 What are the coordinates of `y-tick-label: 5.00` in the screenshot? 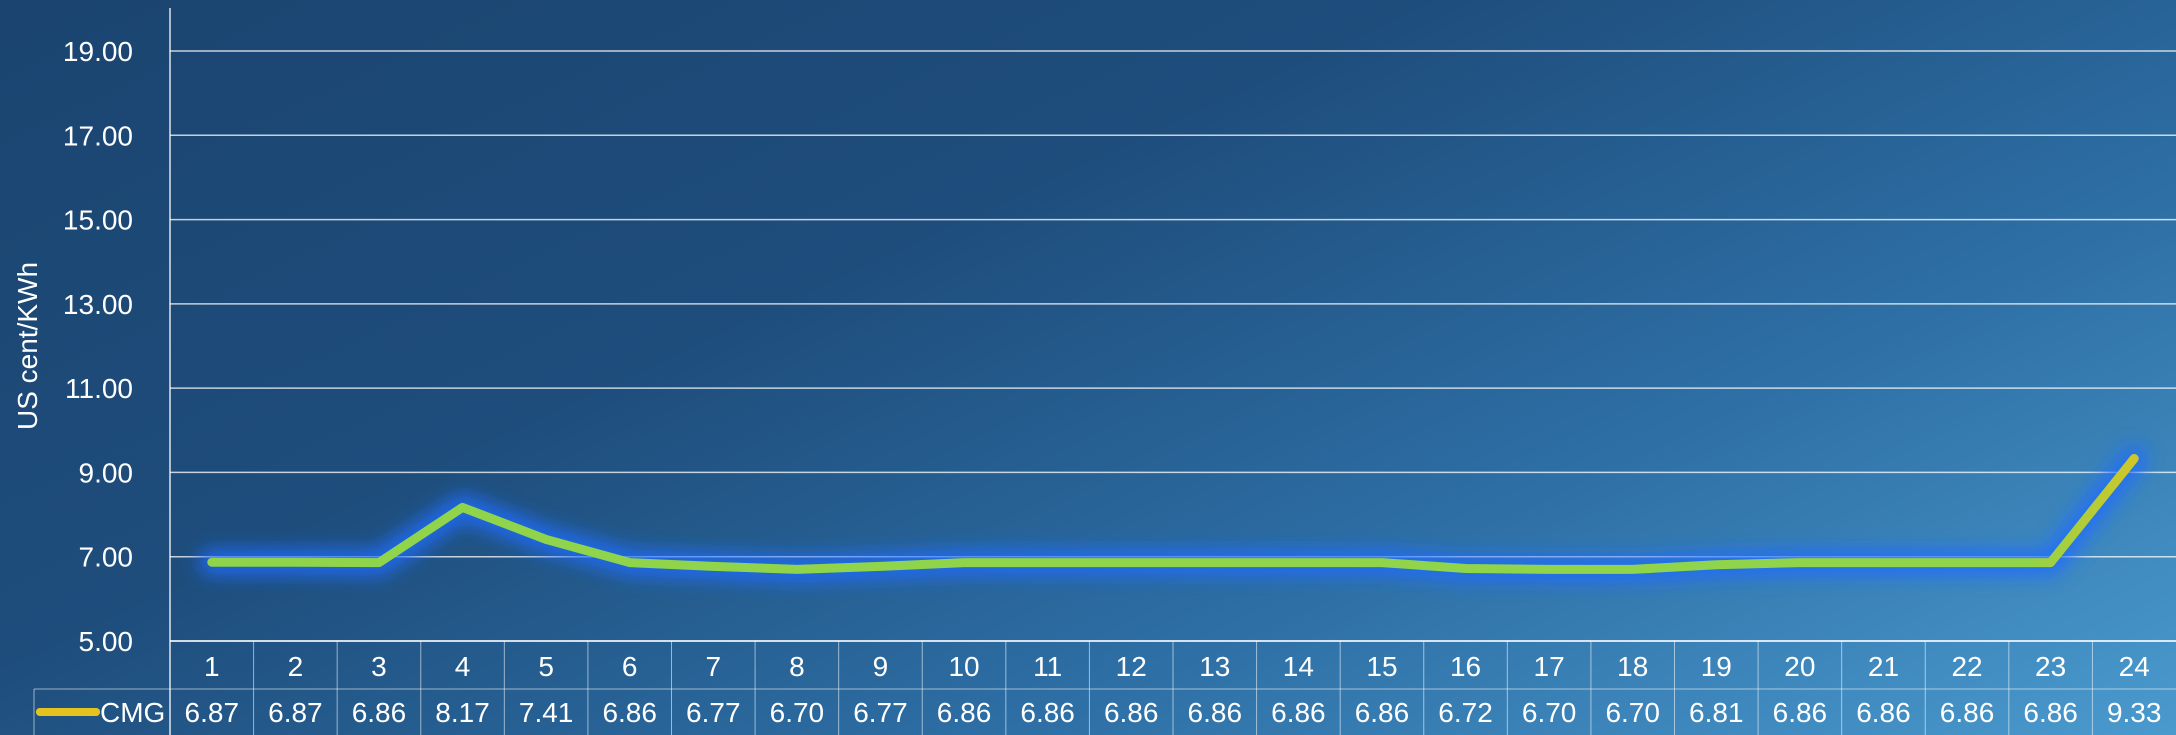 It's located at (106, 641).